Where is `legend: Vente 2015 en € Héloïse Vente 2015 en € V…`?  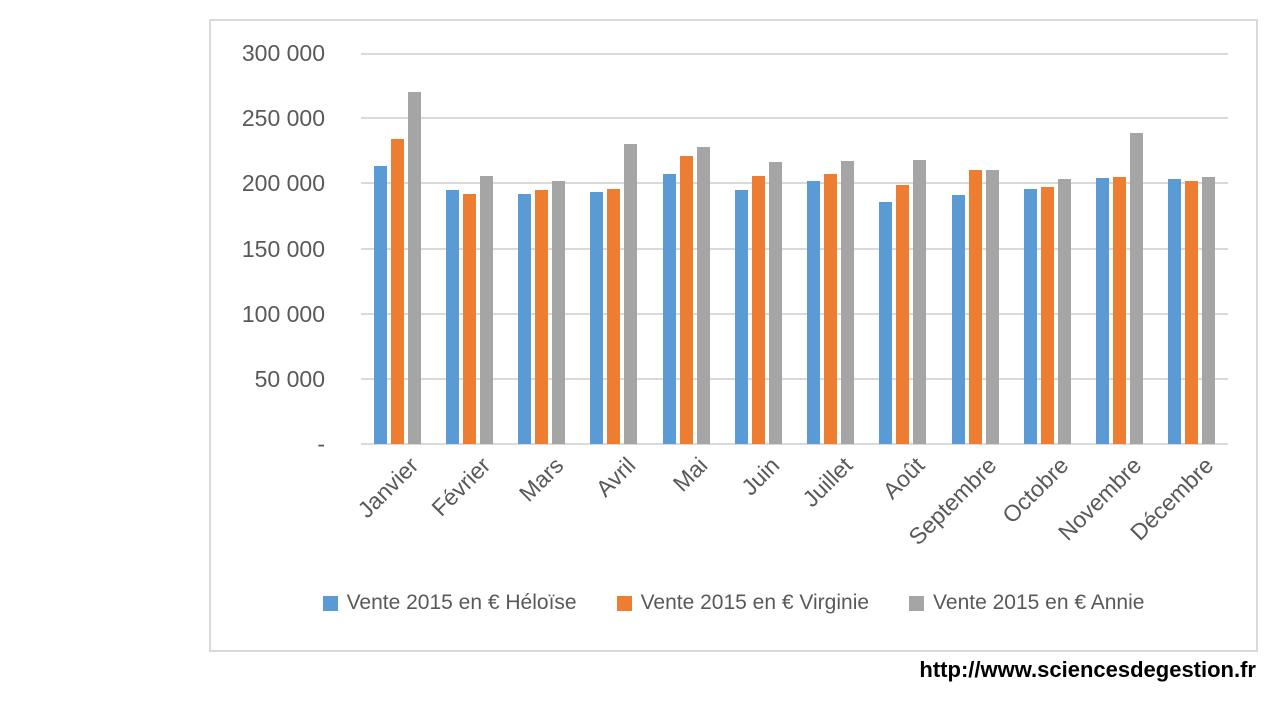 legend: Vente 2015 en € Héloïse Vente 2015 en € V… is located at coordinates (733, 603).